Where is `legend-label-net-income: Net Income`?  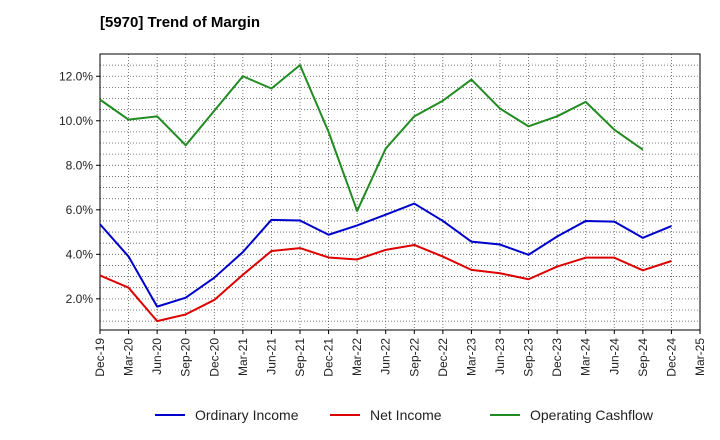
legend-label-net-income: Net Income is located at coordinates (406, 415).